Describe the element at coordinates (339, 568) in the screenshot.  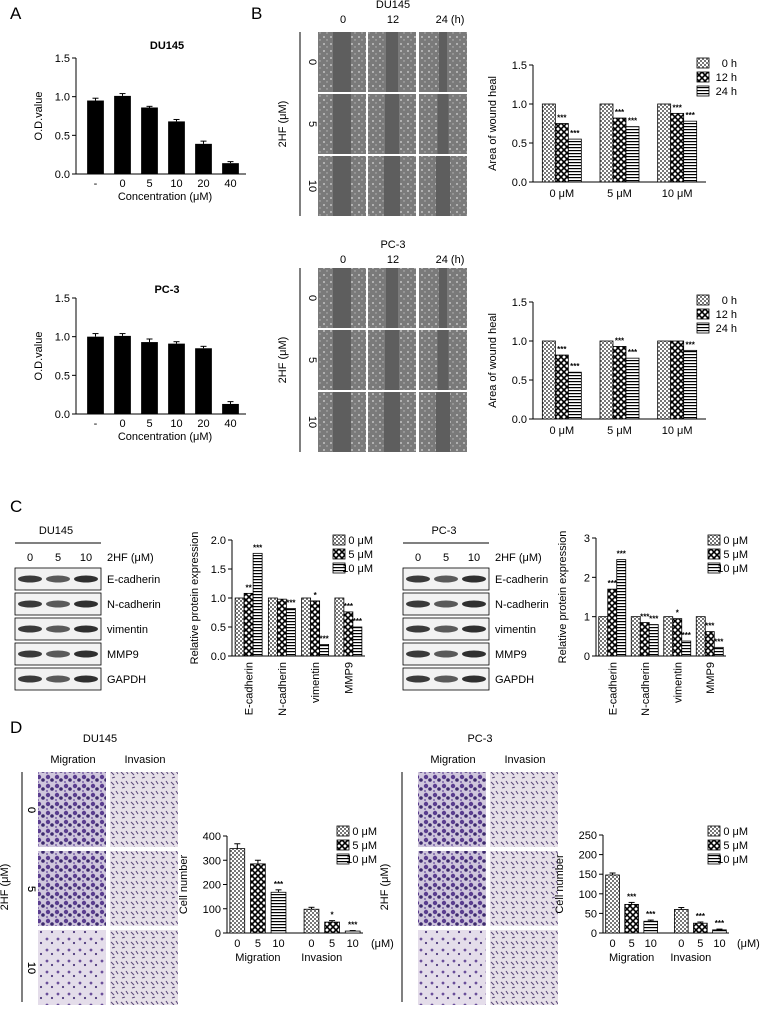
I see `c-du145-chart-legend-swatch` at that location.